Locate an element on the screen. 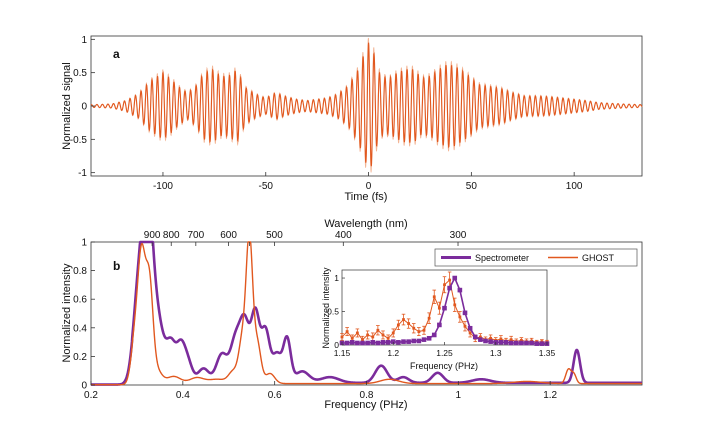 This screenshot has width=709, height=434. panel-b-x-tick-label: 0.8 is located at coordinates (367, 395).